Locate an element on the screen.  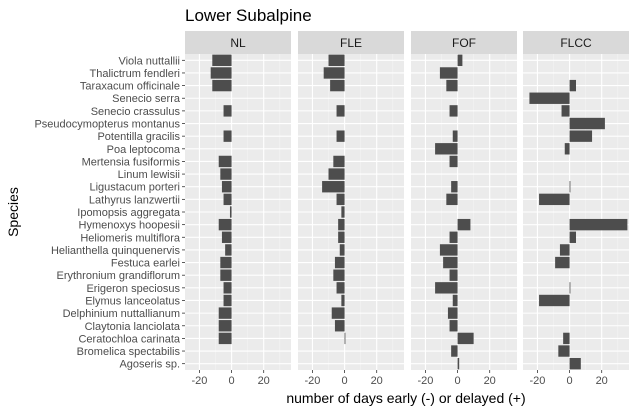
bar-flcc-poa-leptocoma is located at coordinates (567, 149).